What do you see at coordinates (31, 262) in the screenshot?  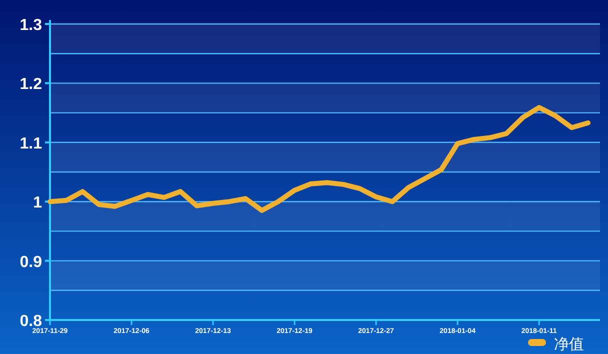 I see `y-tick-label: 0.9` at bounding box center [31, 262].